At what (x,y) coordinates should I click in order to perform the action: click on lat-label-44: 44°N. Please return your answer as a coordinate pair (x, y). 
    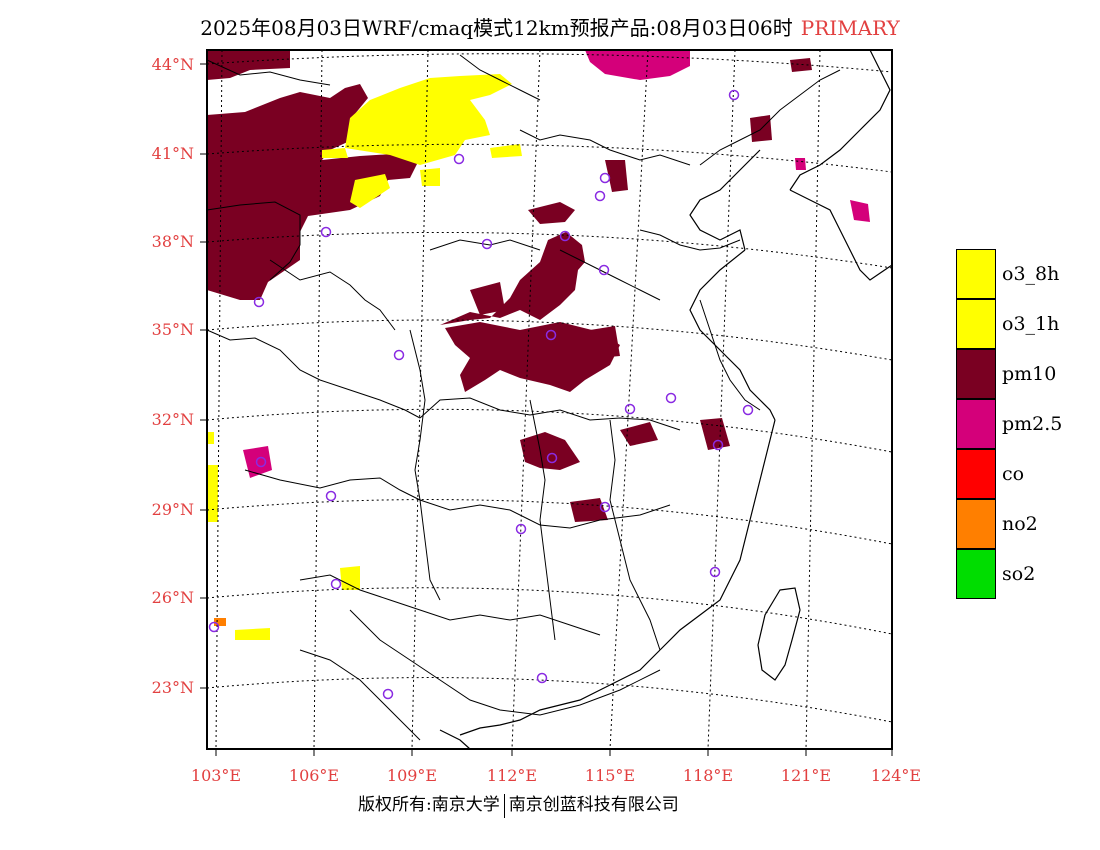
    Looking at the image, I should click on (172, 64).